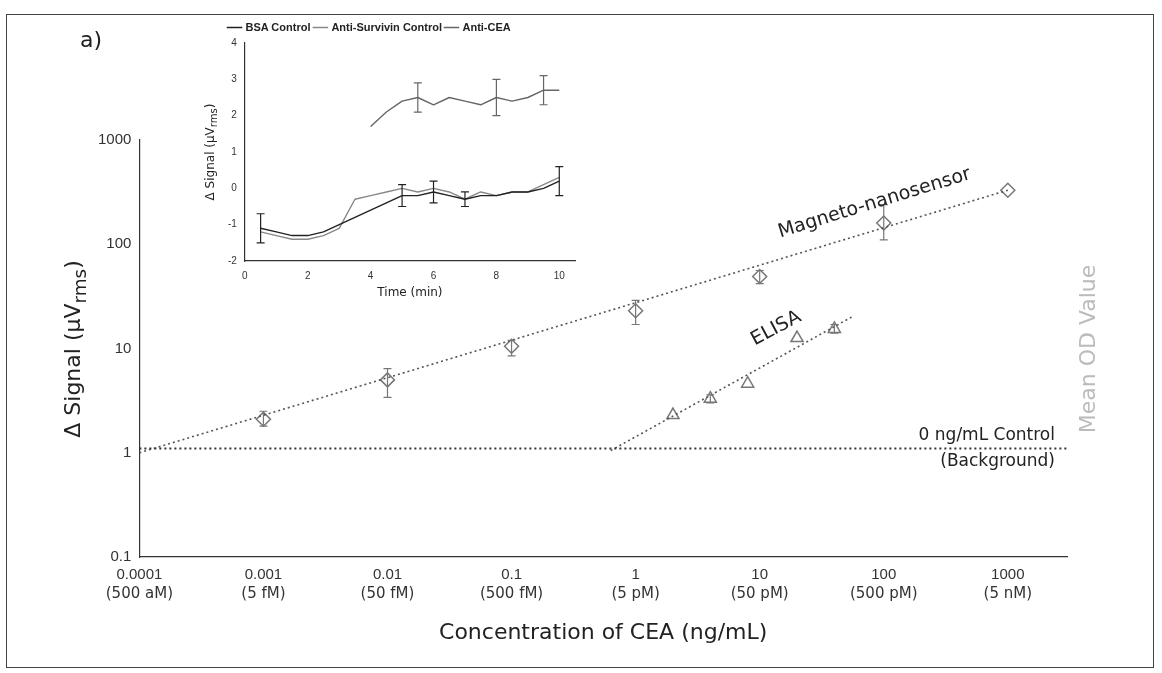 The image size is (1162, 673). I want to click on x-tick-label: 100, so click(884, 574).